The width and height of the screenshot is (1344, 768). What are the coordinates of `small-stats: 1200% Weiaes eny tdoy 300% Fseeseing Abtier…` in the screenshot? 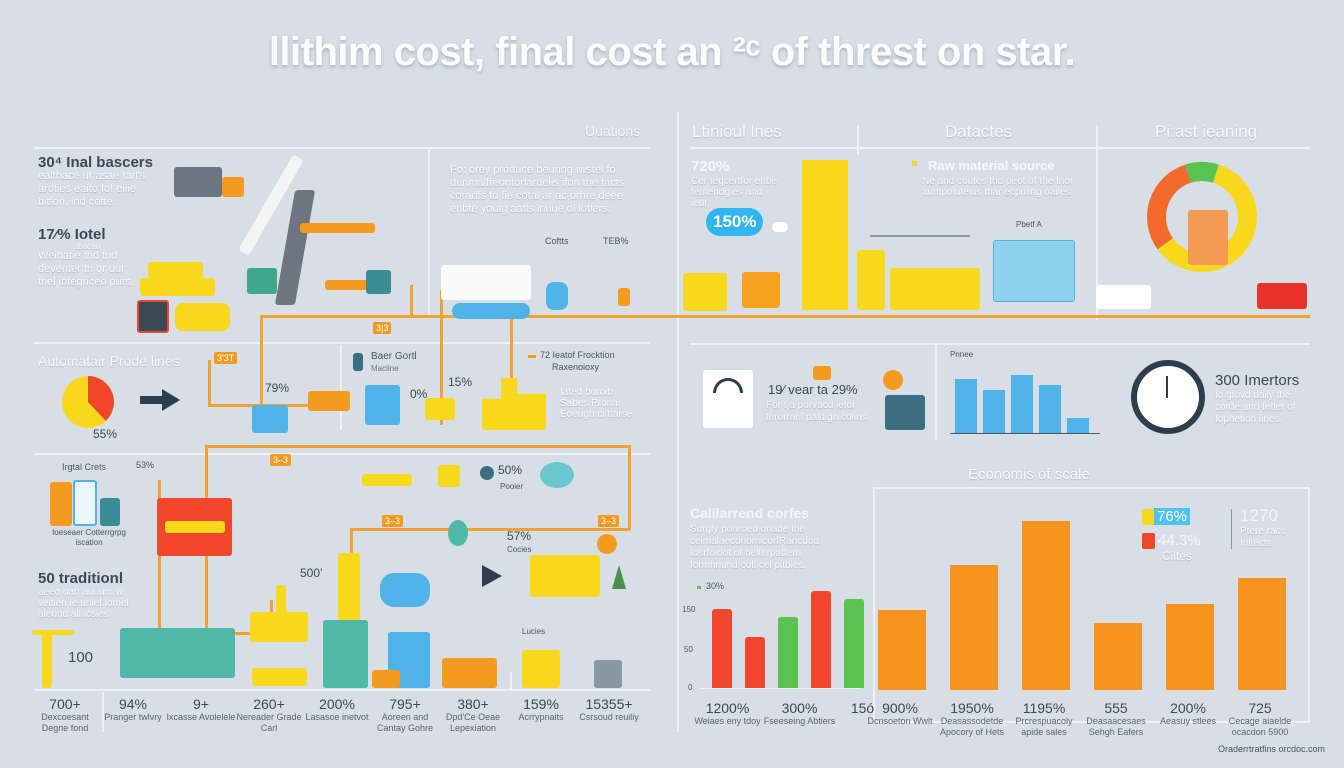 It's located at (782, 715).